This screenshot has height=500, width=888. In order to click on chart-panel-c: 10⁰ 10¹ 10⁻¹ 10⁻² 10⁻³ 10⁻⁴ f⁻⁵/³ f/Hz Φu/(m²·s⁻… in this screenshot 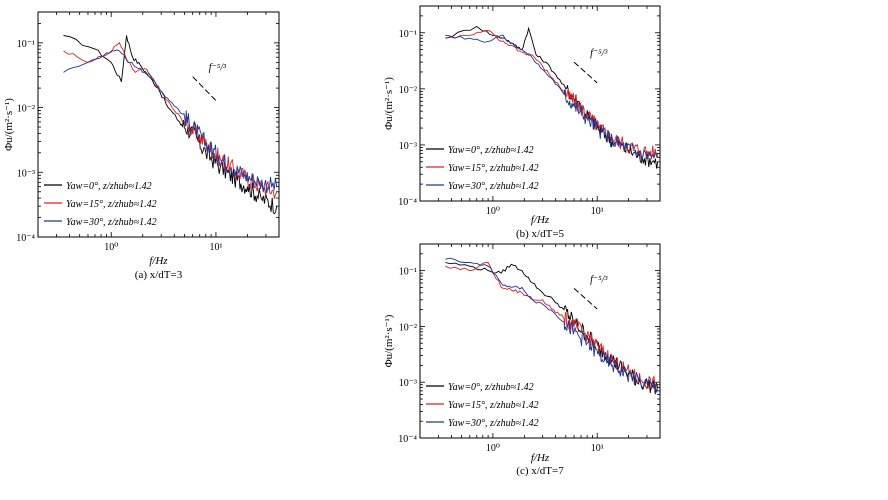, I will do `click(522, 360)`.